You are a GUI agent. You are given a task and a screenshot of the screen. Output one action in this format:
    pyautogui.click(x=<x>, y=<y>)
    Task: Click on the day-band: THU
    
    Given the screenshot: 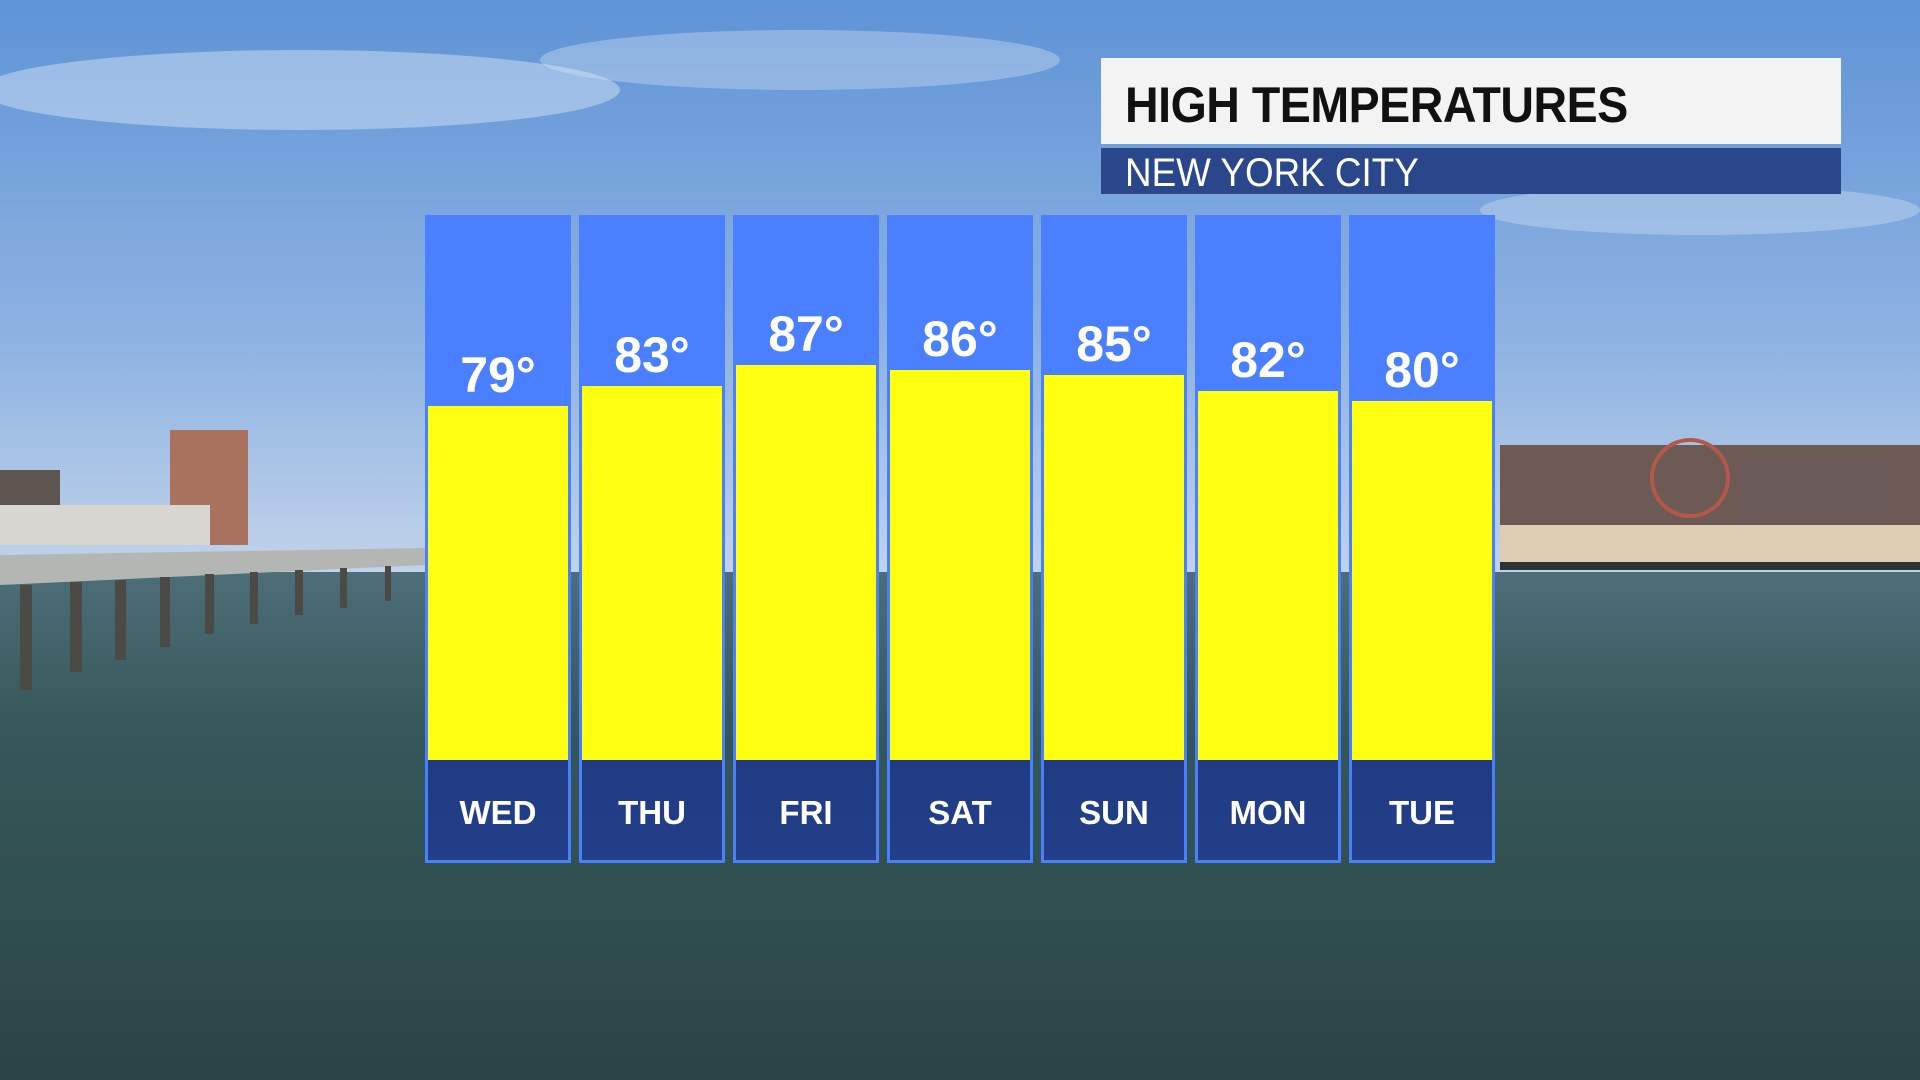 What is the action you would take?
    pyautogui.click(x=652, y=810)
    